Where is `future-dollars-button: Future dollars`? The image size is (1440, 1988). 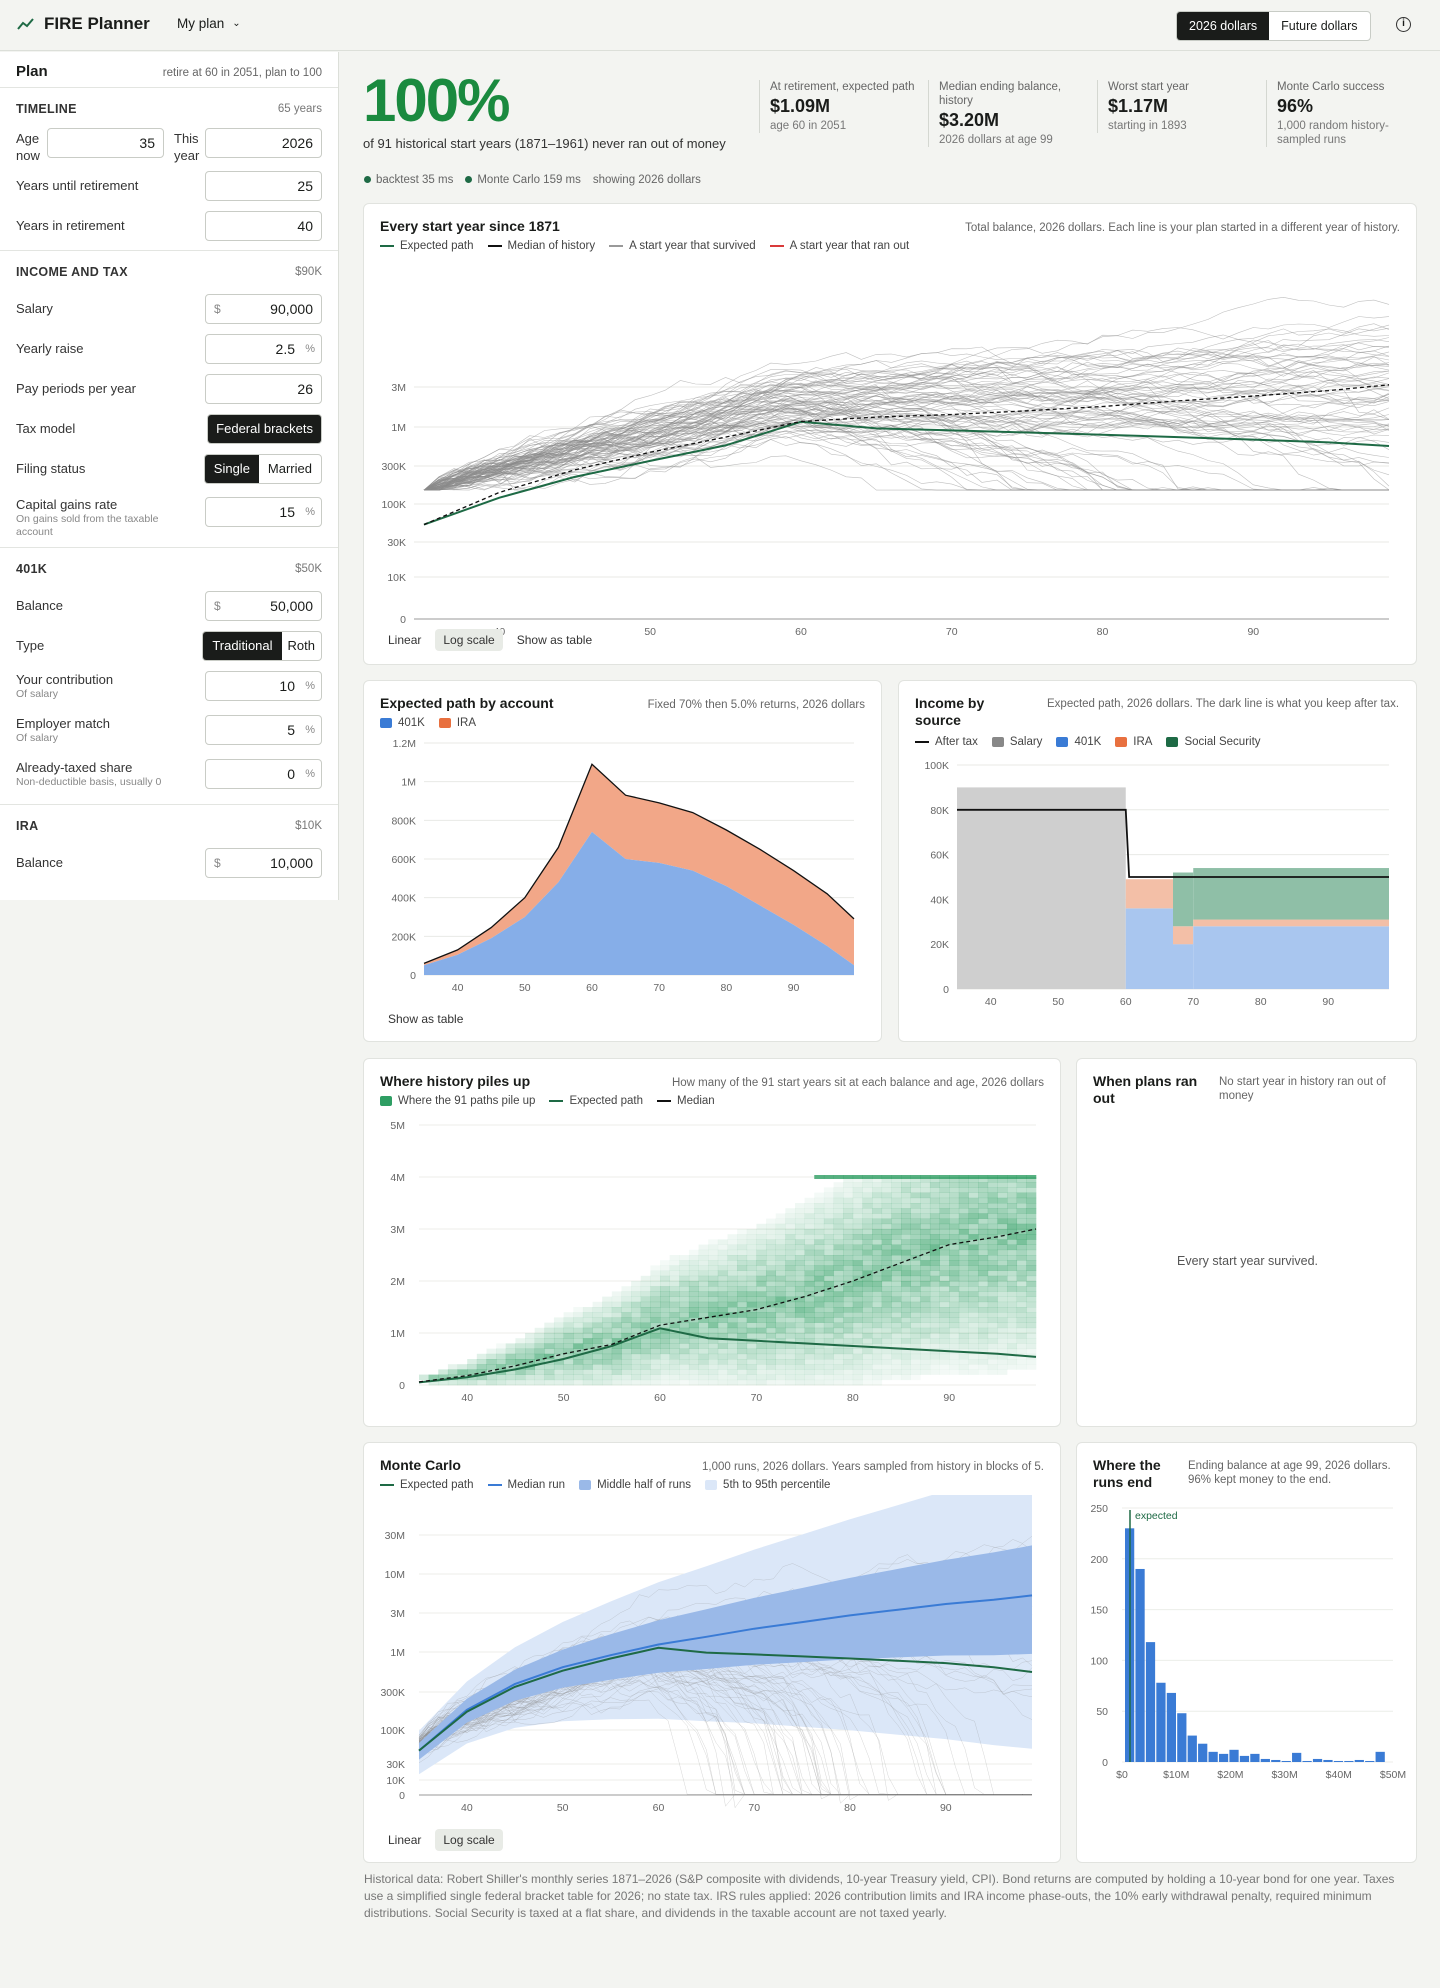 future-dollars-button: Future dollars is located at coordinates (1319, 26).